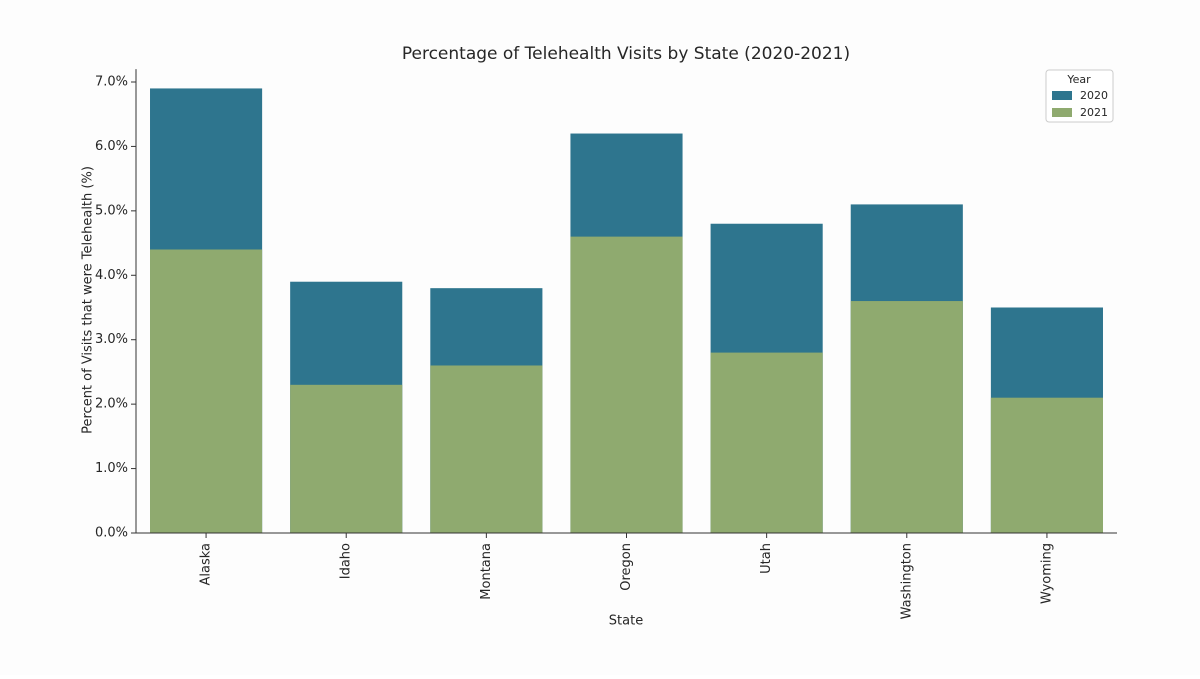 The image size is (1200, 679). I want to click on legend: Year 2020 2021, so click(1079, 96).